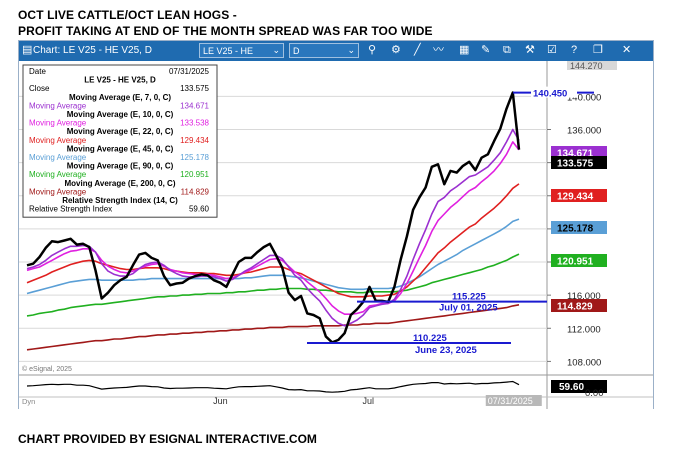 The height and width of the screenshot is (451, 678). I want to click on data-window-value: 125.178, so click(194, 157).